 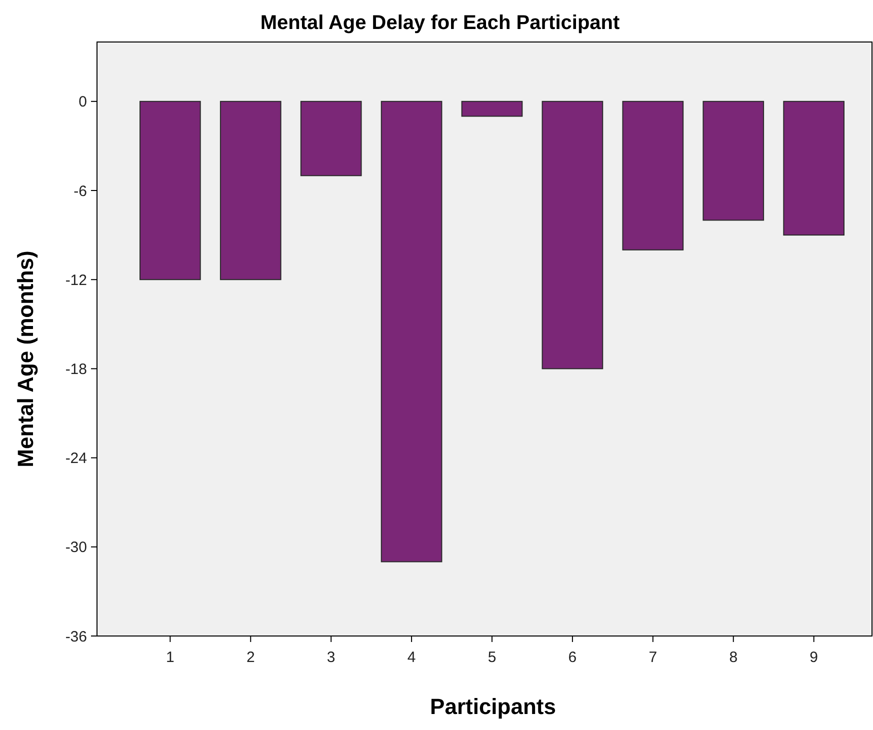 What do you see at coordinates (331, 657) in the screenshot?
I see `x-tick-label: 3` at bounding box center [331, 657].